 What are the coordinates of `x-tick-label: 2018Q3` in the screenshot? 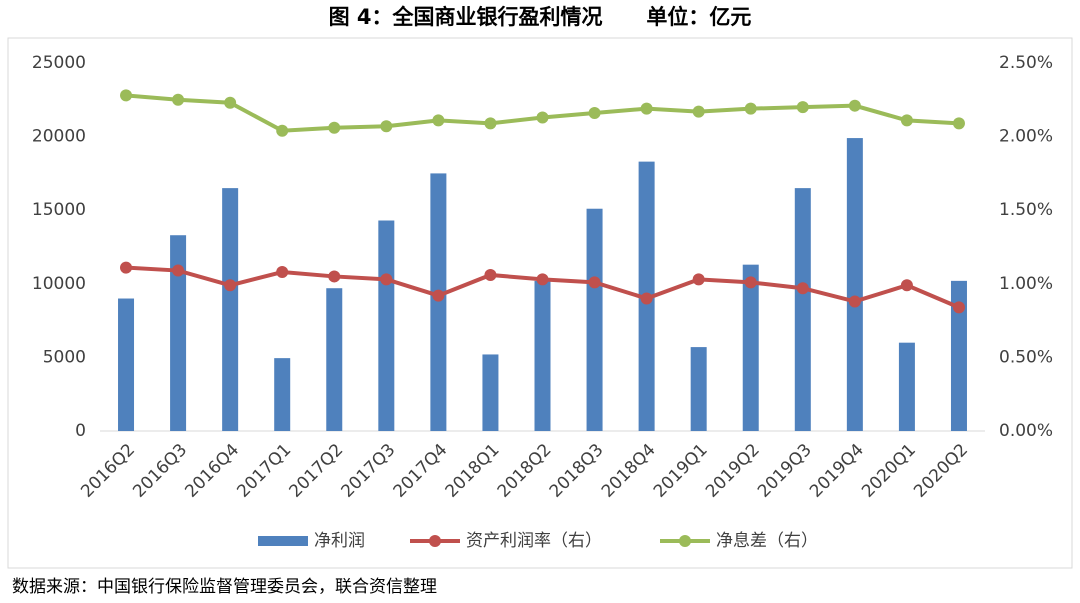 It's located at (577, 471).